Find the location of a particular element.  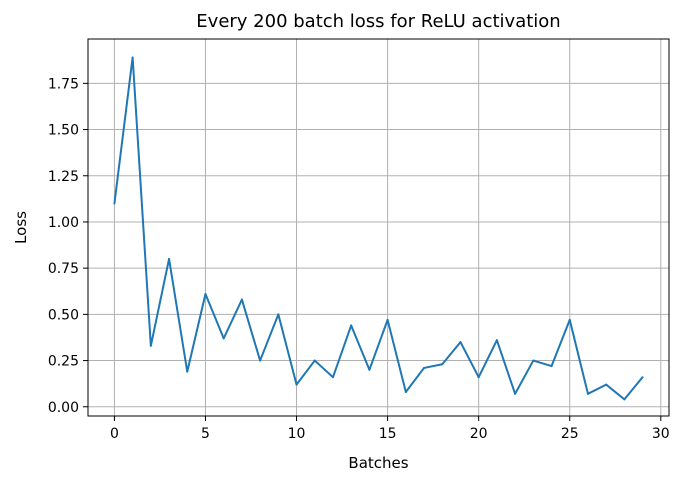

y-tick-label: 0.75 is located at coordinates (63, 269).